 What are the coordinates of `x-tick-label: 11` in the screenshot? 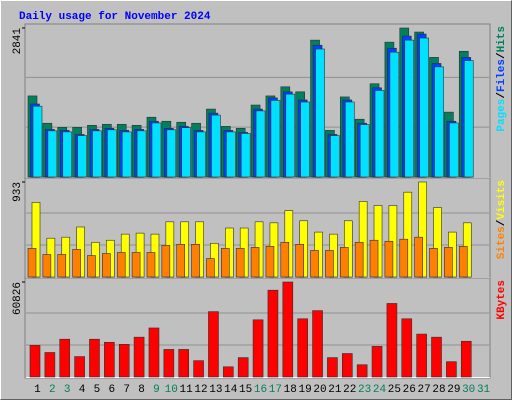 It's located at (187, 390).